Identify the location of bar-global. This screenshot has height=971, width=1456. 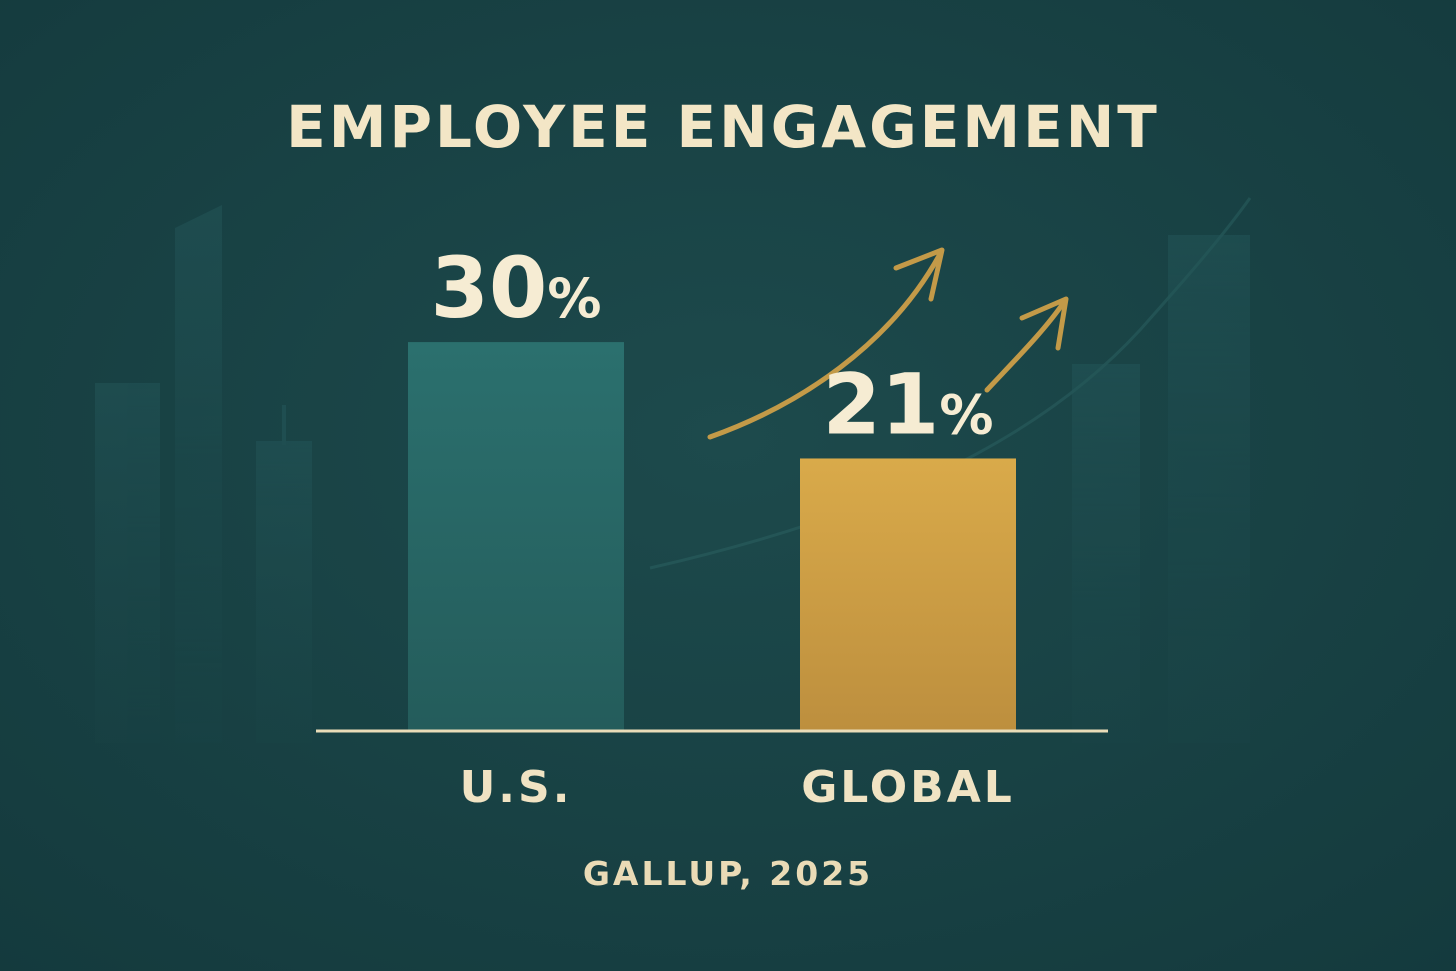
(908, 594).